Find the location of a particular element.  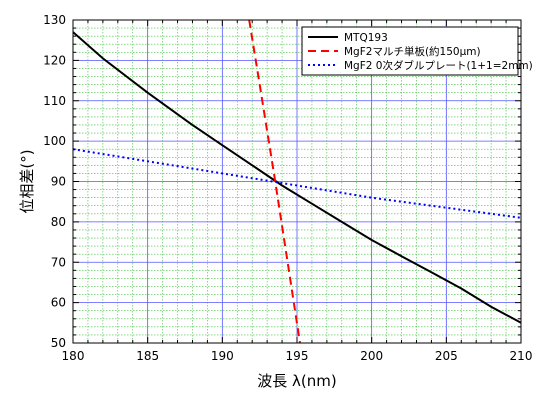

y-tick-label: 70 is located at coordinates (58, 262).